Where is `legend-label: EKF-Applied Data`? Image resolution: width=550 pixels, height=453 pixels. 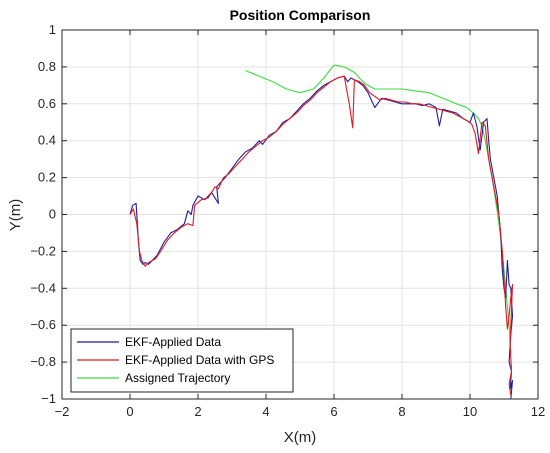
legend-label: EKF-Applied Data is located at coordinates (173, 342).